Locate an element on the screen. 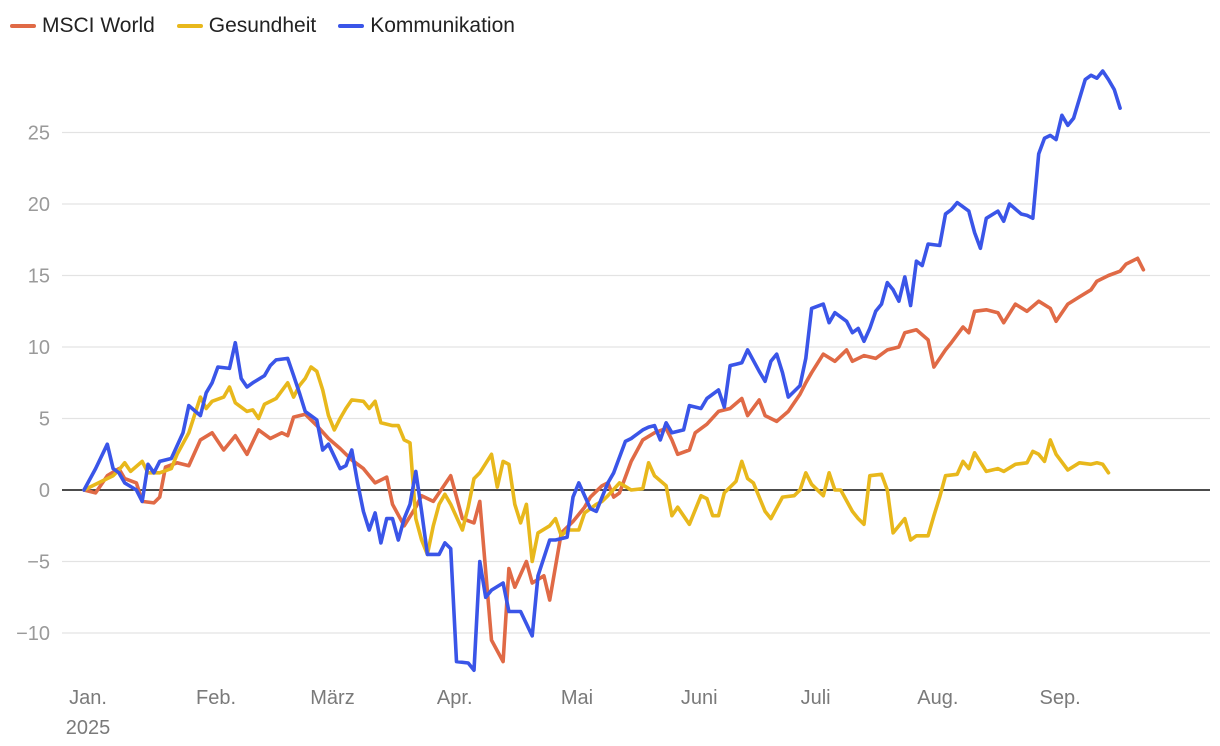 Image resolution: width=1220 pixels, height=746 pixels. legend-label-gesundheit: Gesundheit is located at coordinates (262, 25).